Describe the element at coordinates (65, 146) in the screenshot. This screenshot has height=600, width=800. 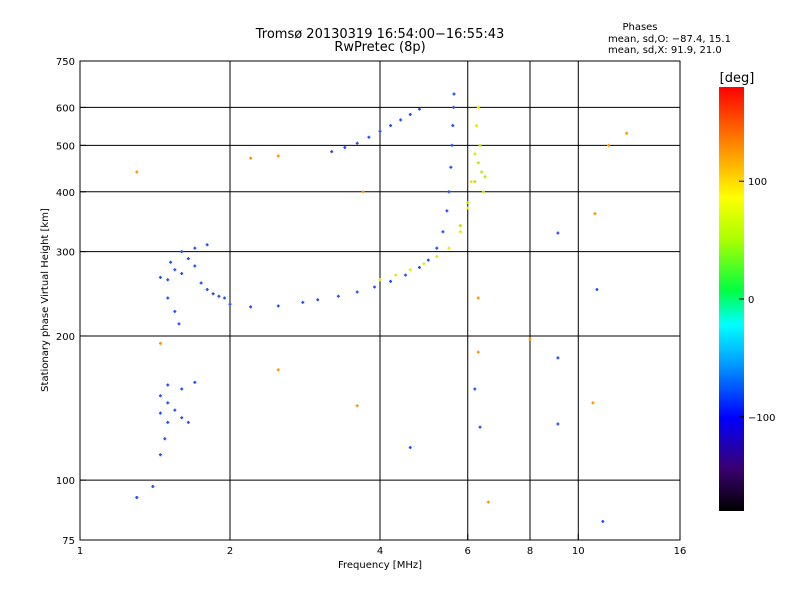
I see `y-tick-label: 500` at that location.